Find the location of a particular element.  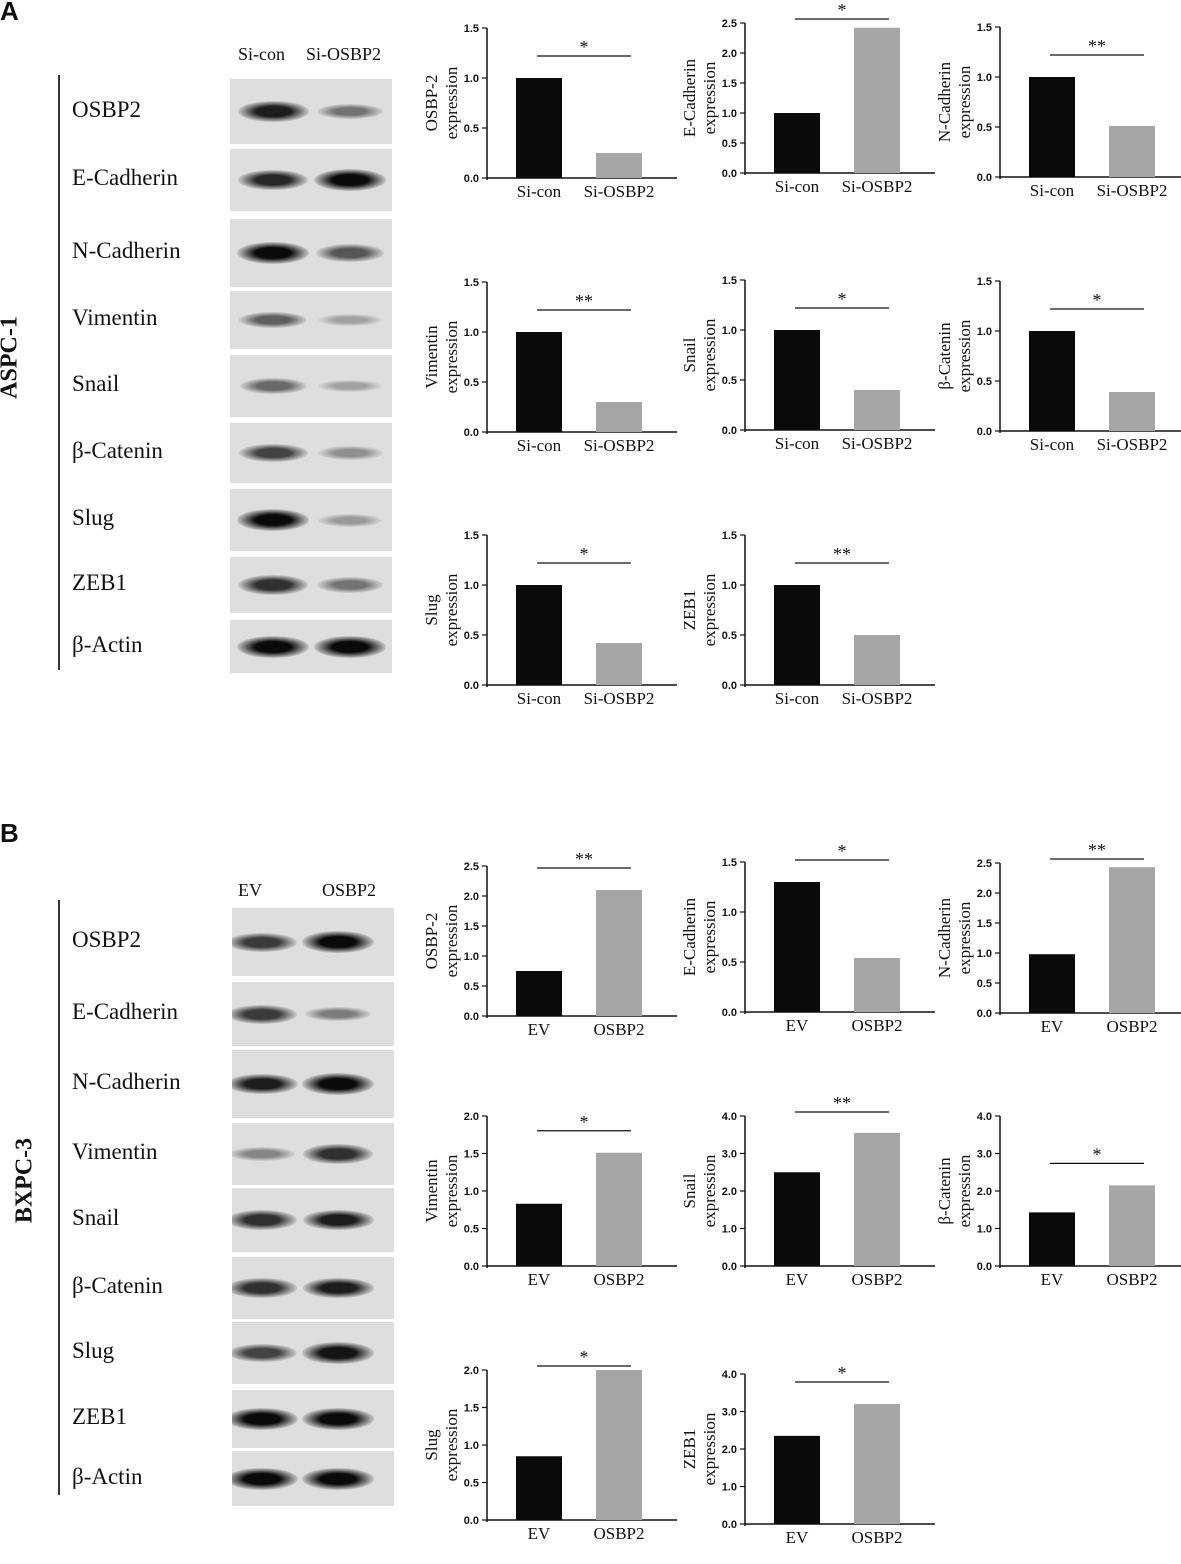

y-axis-label: N-Cadherin is located at coordinates (944, 101).